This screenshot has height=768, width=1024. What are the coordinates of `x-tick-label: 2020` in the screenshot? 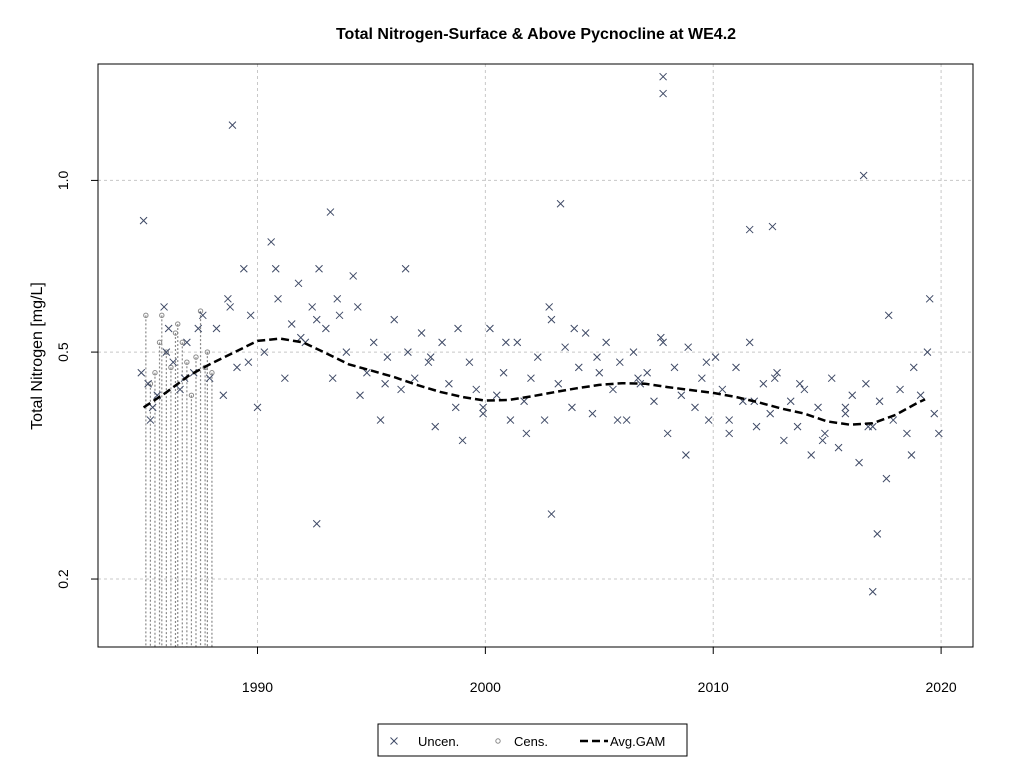 It's located at (941, 687).